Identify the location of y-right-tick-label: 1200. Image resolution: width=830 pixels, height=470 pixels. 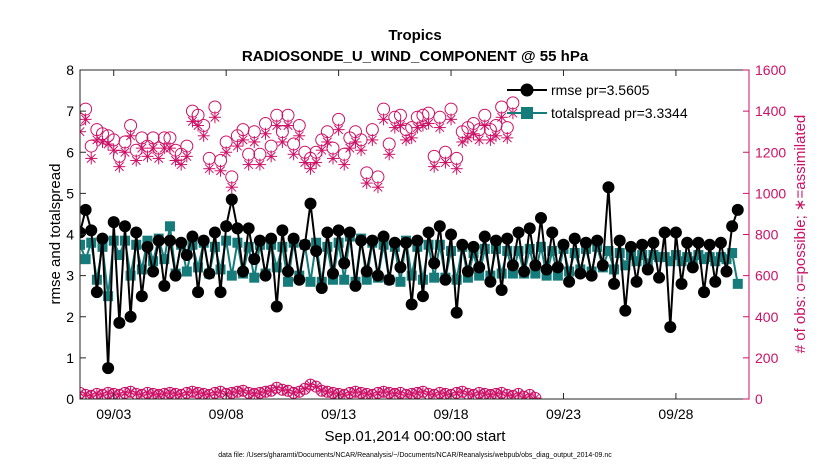
(770, 152).